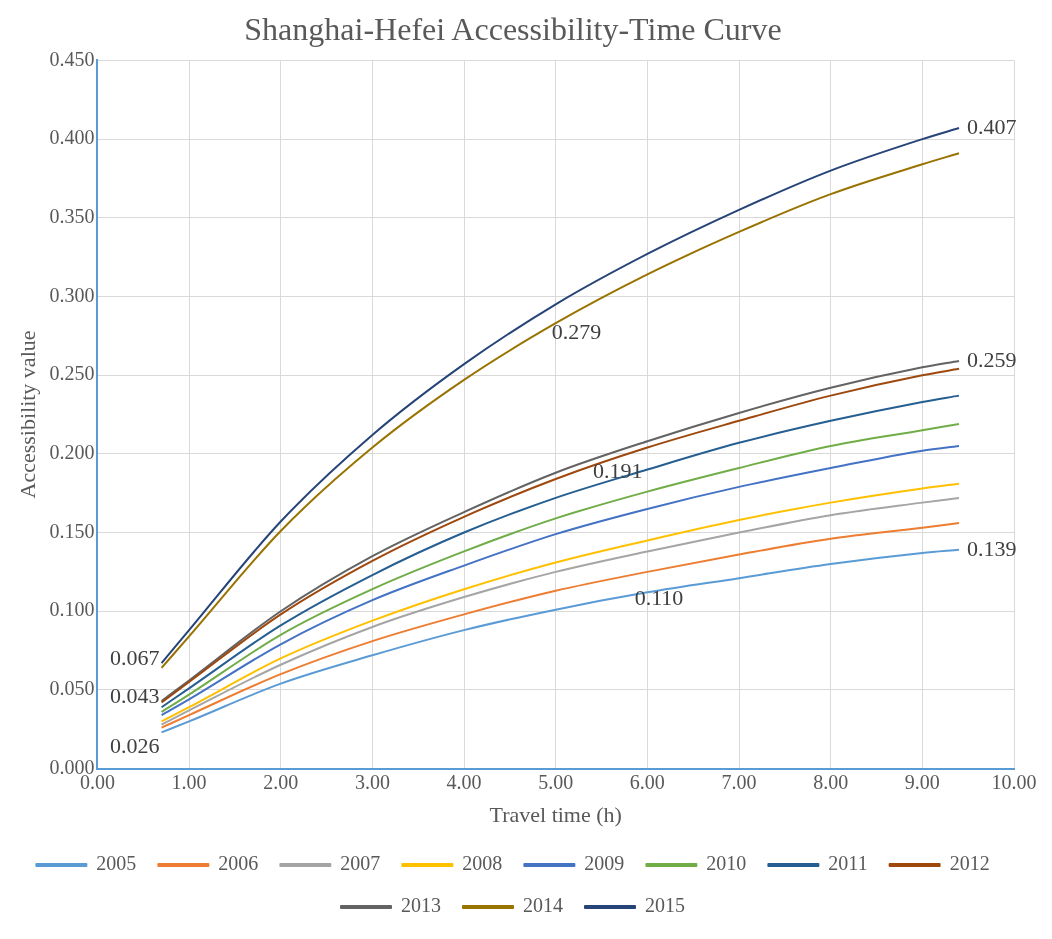 This screenshot has height=939, width=1052. Describe the element at coordinates (189, 781) in the screenshot. I see `x-tick-label: 1.00` at that location.